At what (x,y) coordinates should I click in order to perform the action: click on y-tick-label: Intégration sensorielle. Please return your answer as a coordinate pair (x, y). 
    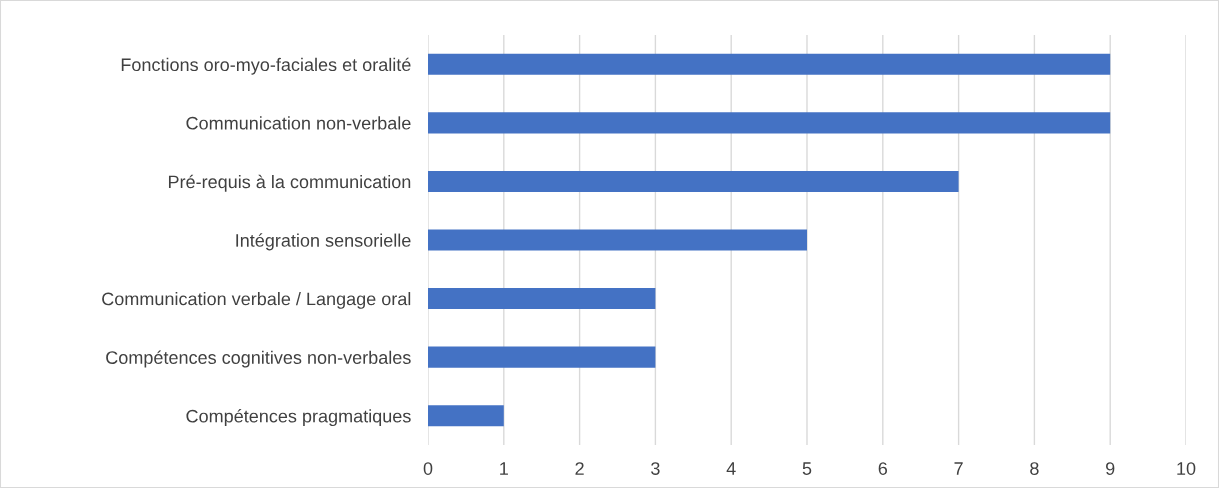
    Looking at the image, I should click on (323, 242).